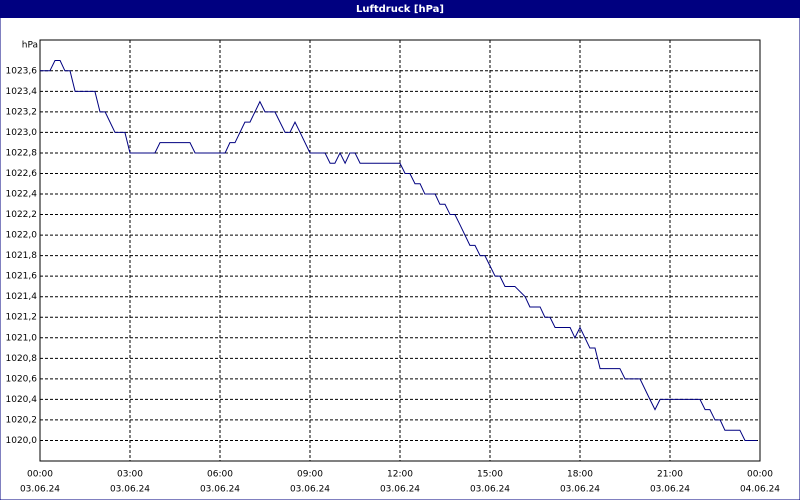 The width and height of the screenshot is (800, 504). What do you see at coordinates (220, 475) in the screenshot?
I see `x-tick-label: 06:00` at bounding box center [220, 475].